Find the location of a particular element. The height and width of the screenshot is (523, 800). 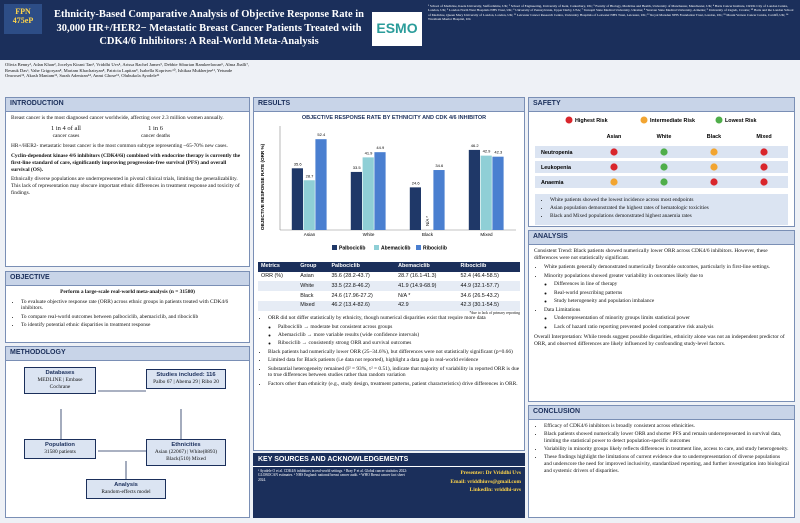

value-label: 33.5 is located at coordinates (357, 167).